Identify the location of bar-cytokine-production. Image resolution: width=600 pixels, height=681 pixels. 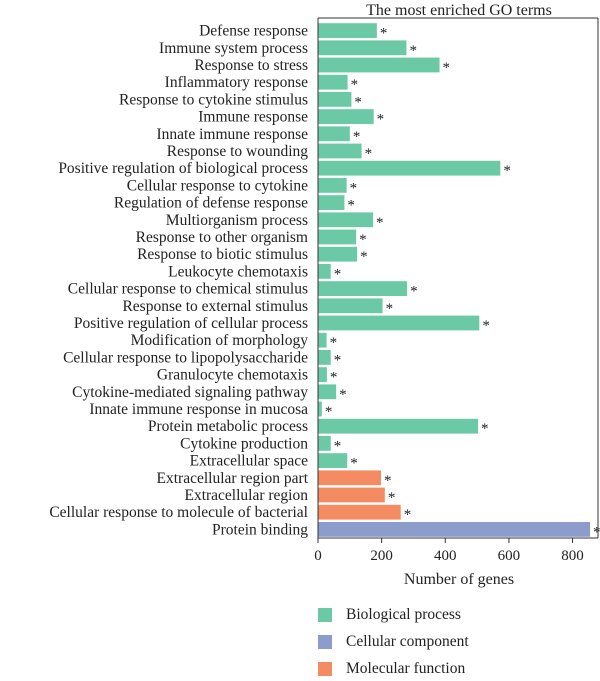
(324, 443).